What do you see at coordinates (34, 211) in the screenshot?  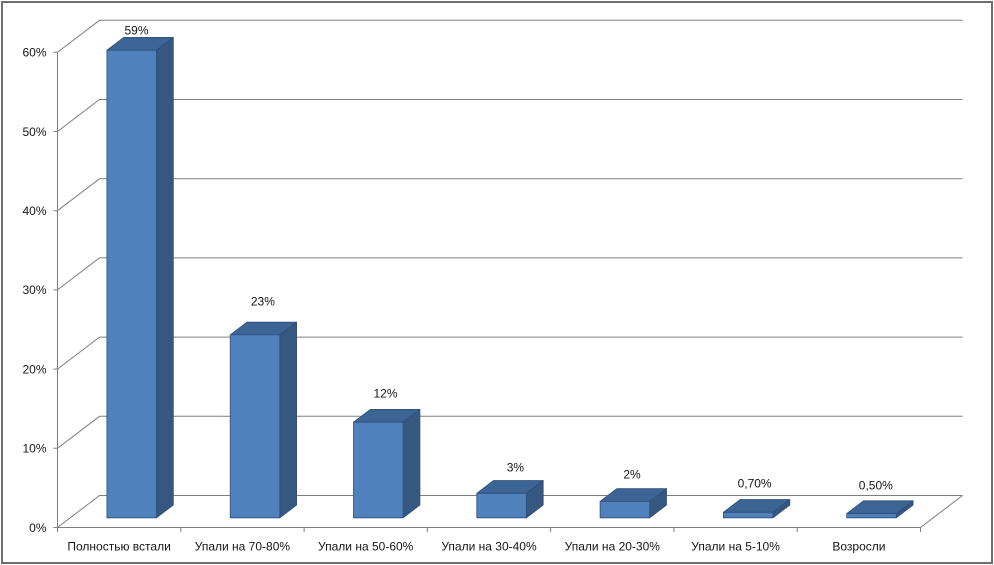 I see `svg-text: 40%` at bounding box center [34, 211].